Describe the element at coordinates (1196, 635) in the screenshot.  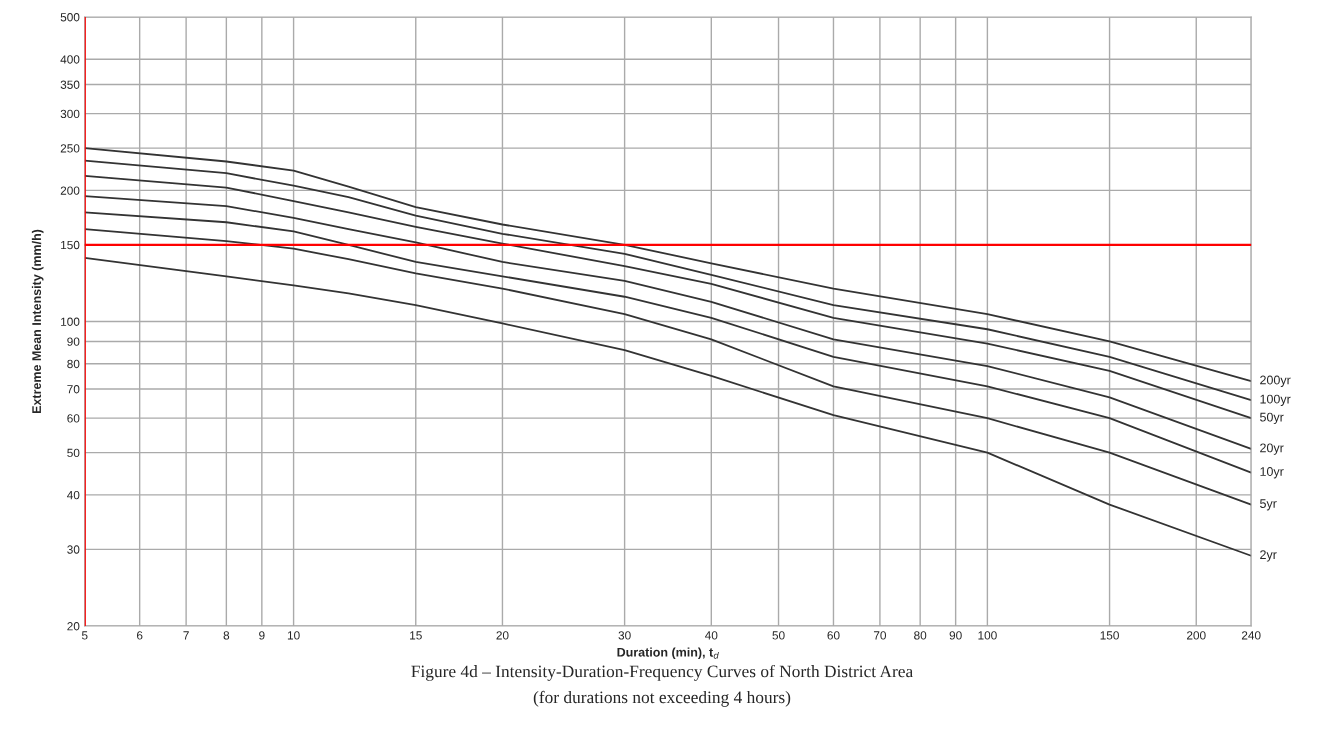
I see `x-tick-label: 200` at that location.